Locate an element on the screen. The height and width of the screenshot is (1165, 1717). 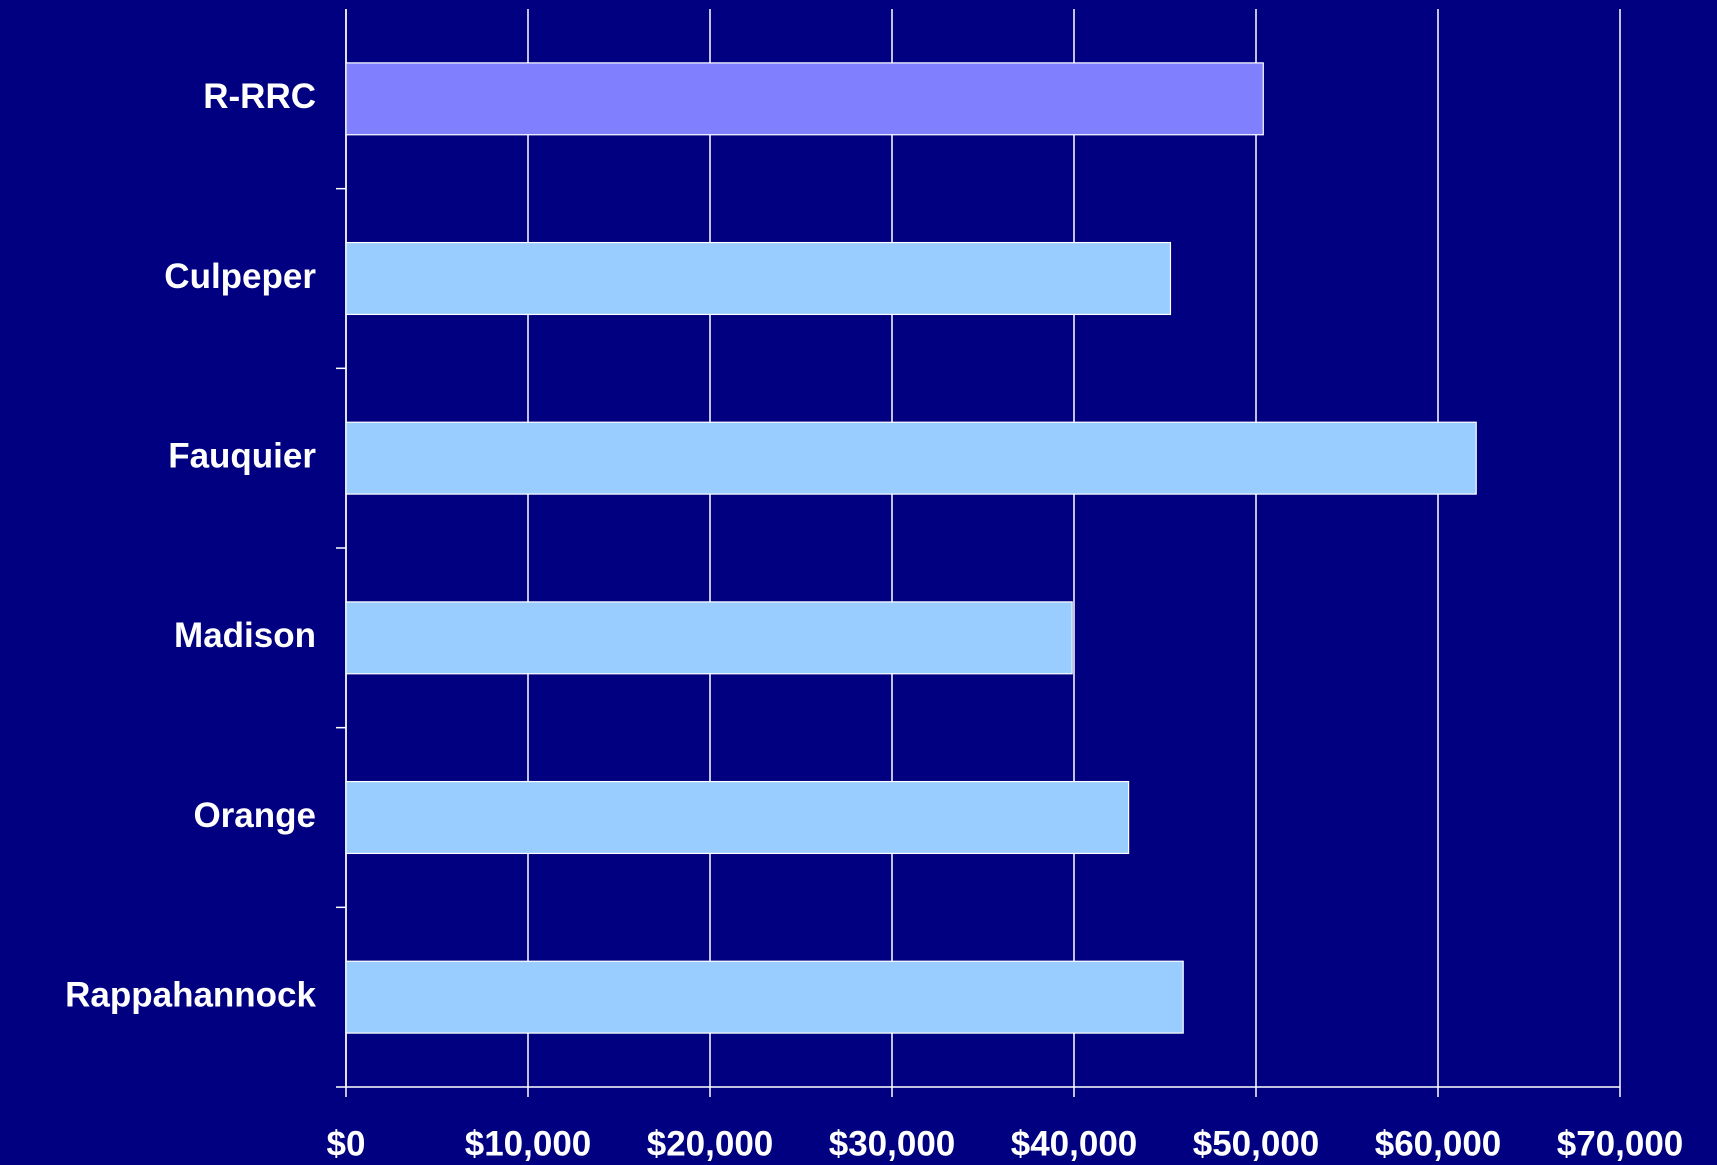
y-tick-label: Orange is located at coordinates (254, 815).